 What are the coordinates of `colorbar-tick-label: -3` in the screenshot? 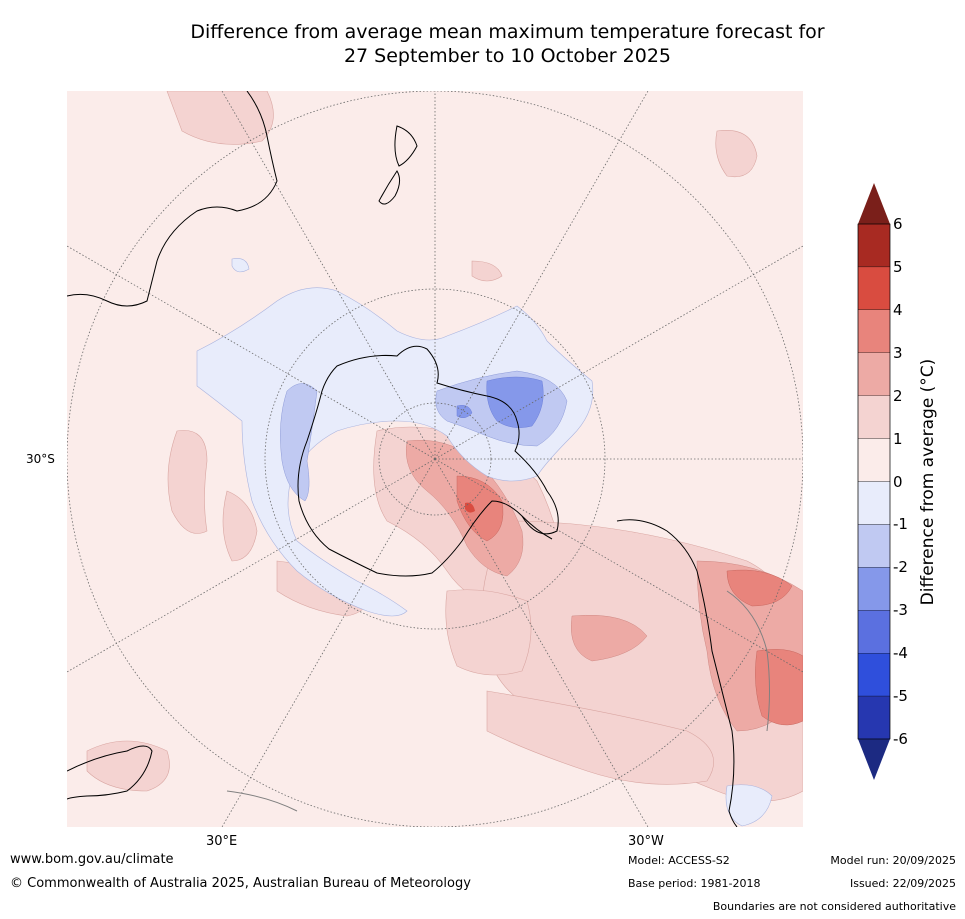 It's located at (900, 610).